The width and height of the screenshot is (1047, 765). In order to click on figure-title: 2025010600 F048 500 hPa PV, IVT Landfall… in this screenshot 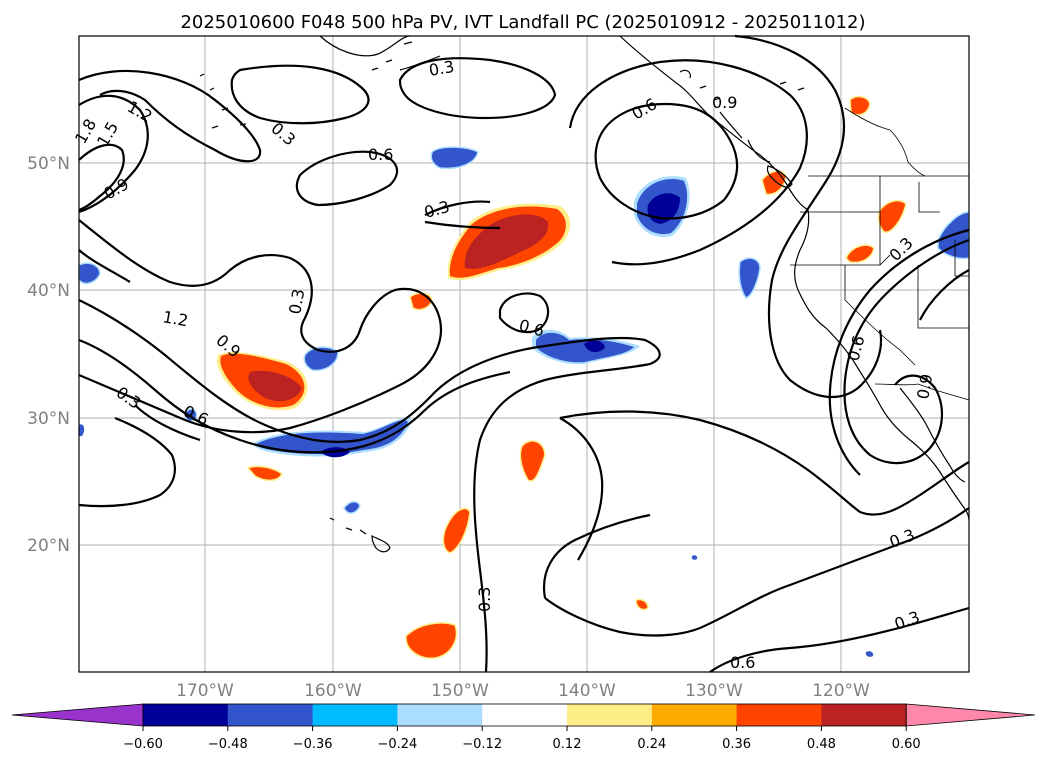, I will do `click(522, 22)`.